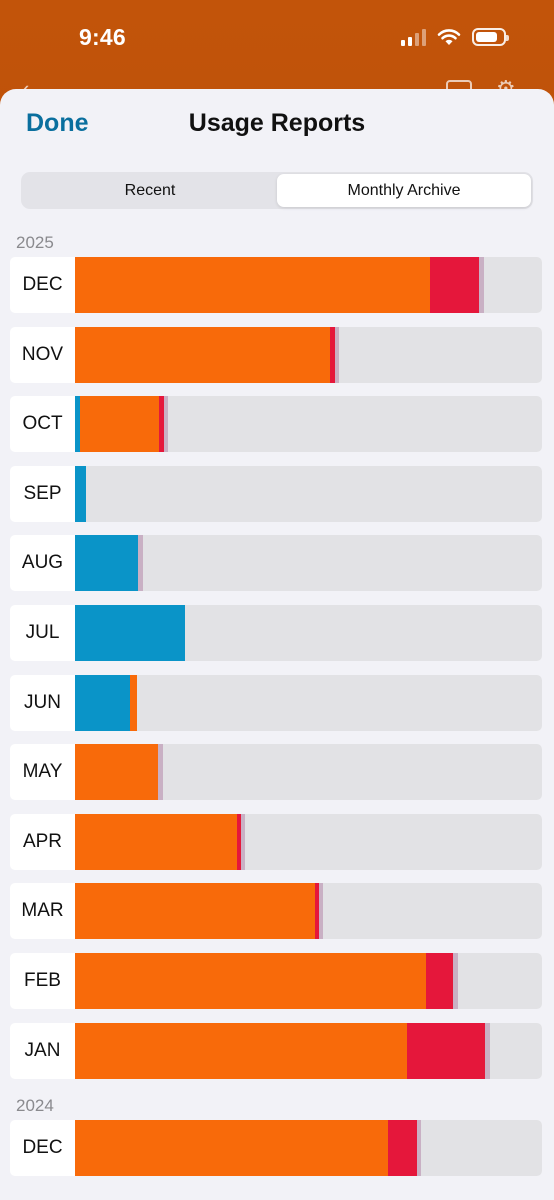 This screenshot has height=1200, width=554. I want to click on sheet-header: Done Usage Reports, so click(277, 124).